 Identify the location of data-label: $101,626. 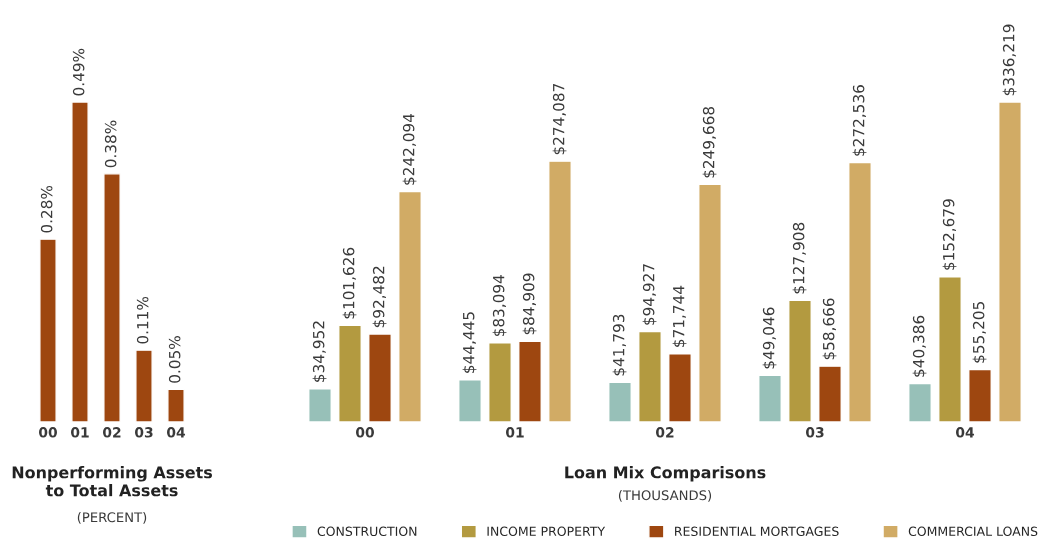
(349, 283).